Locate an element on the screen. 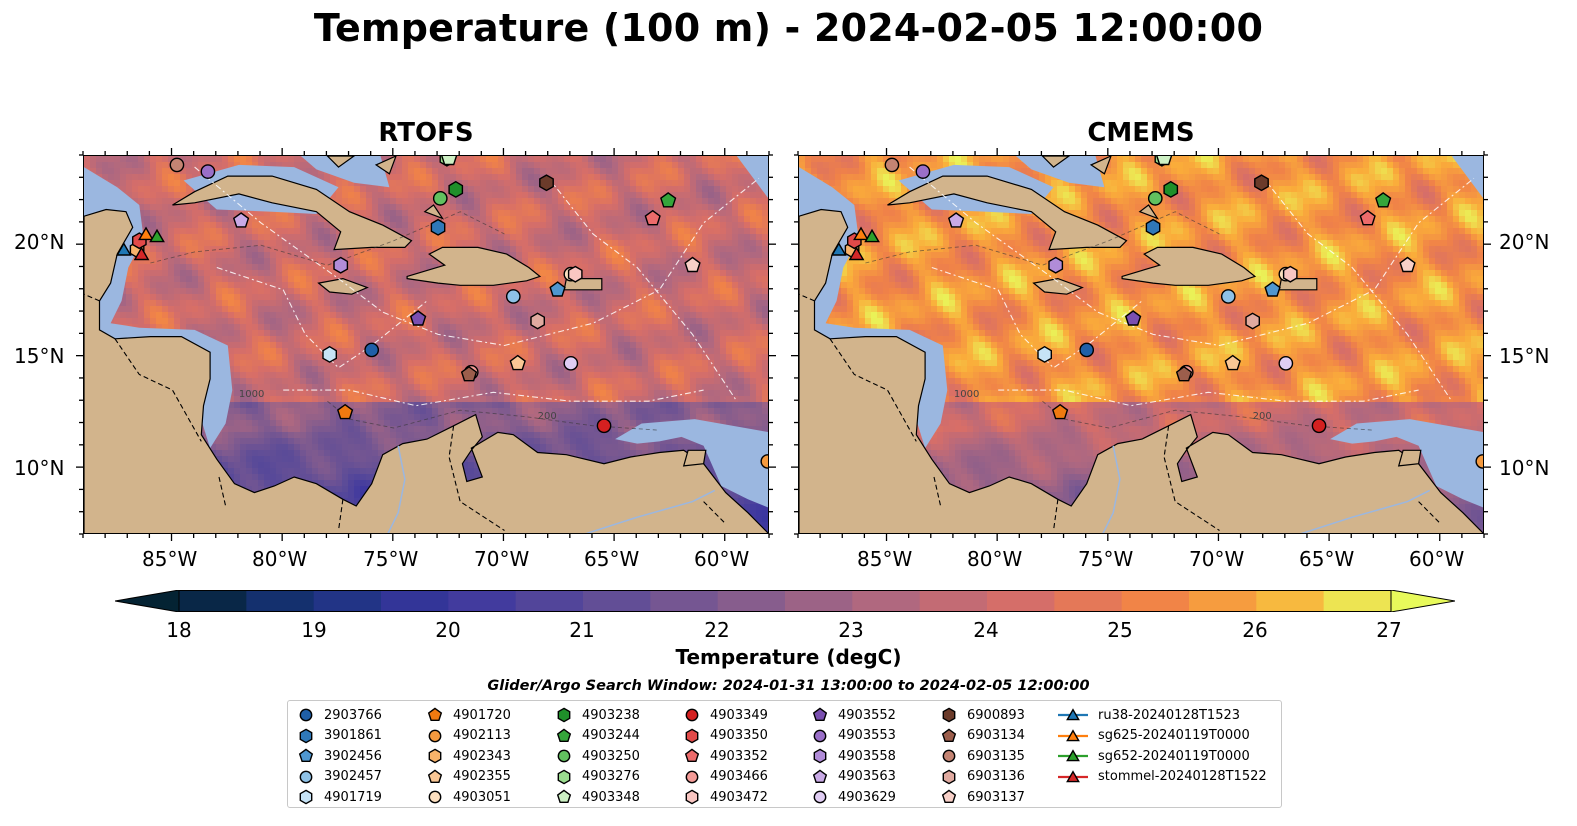  depth-contour is located at coordinates (1042, 238).